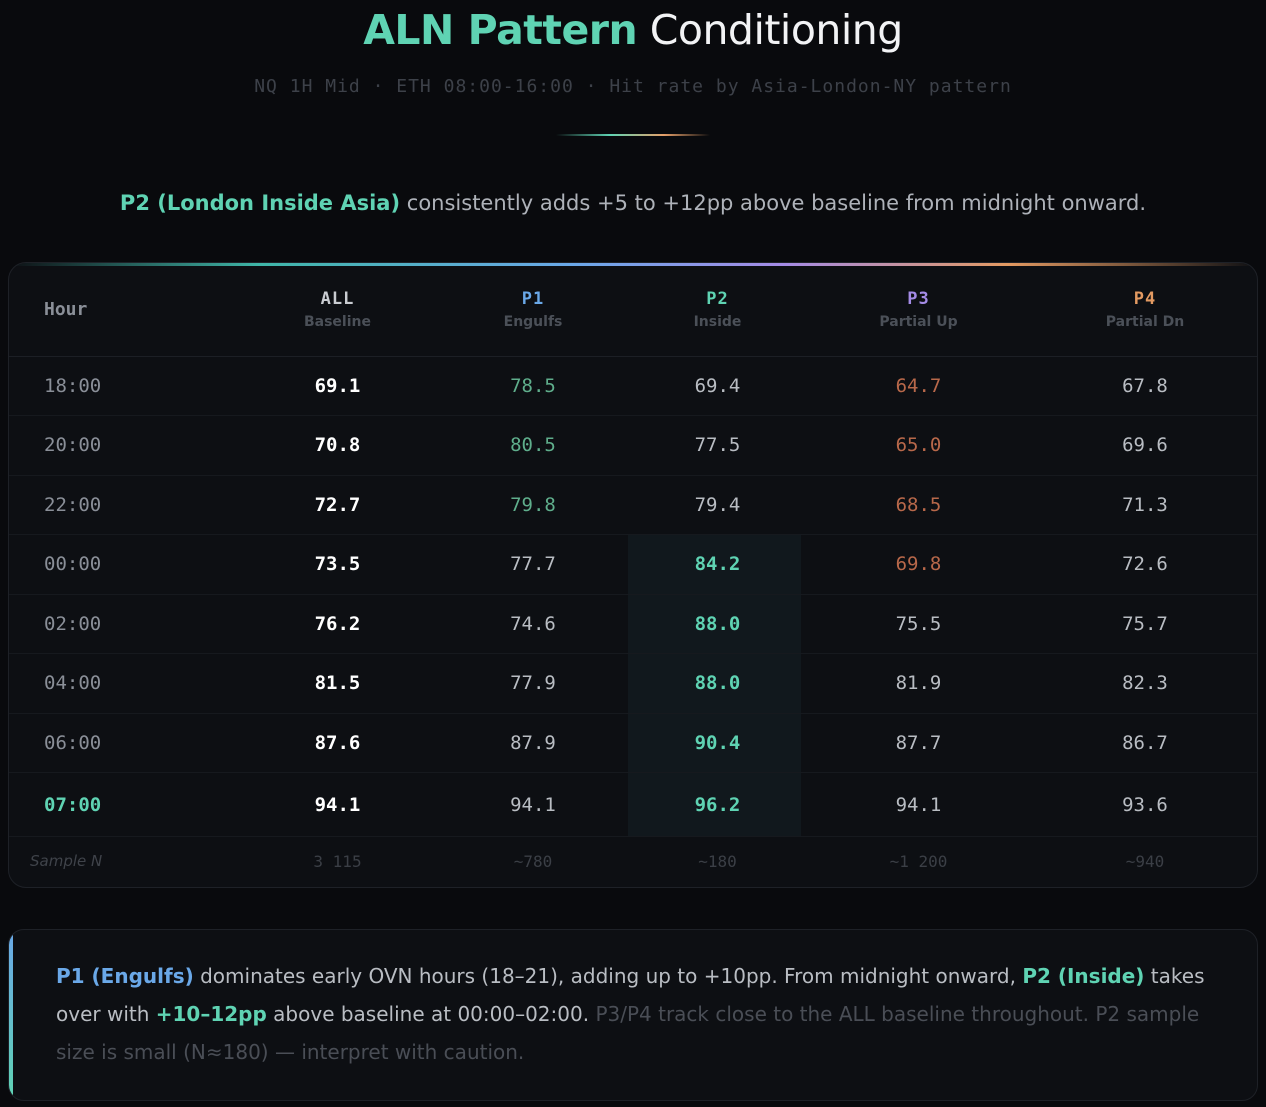 Image resolution: width=1266 pixels, height=1107 pixels. I want to click on row-hour: 18:00, so click(73, 385).